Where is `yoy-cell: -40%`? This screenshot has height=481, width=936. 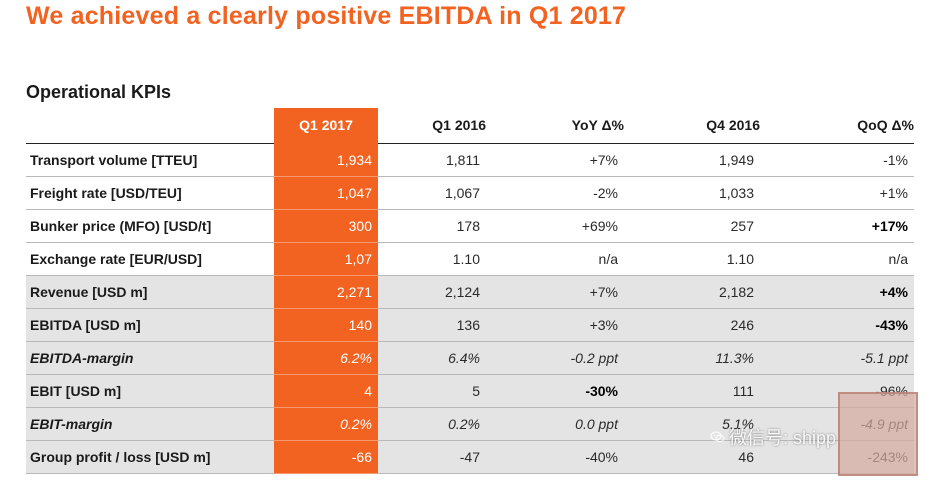 yoy-cell: -40% is located at coordinates (555, 457).